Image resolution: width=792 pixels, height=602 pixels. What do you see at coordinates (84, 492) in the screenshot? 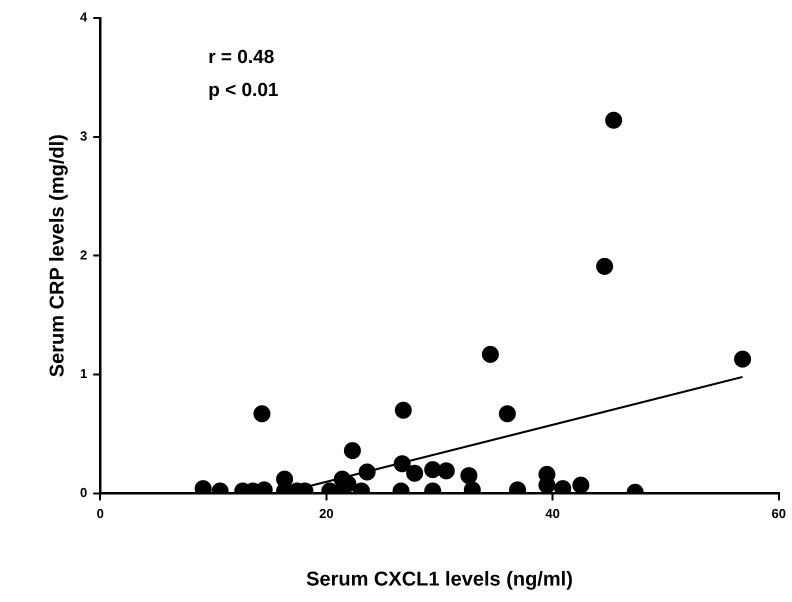
I see `y-tick-label: 0` at bounding box center [84, 492].